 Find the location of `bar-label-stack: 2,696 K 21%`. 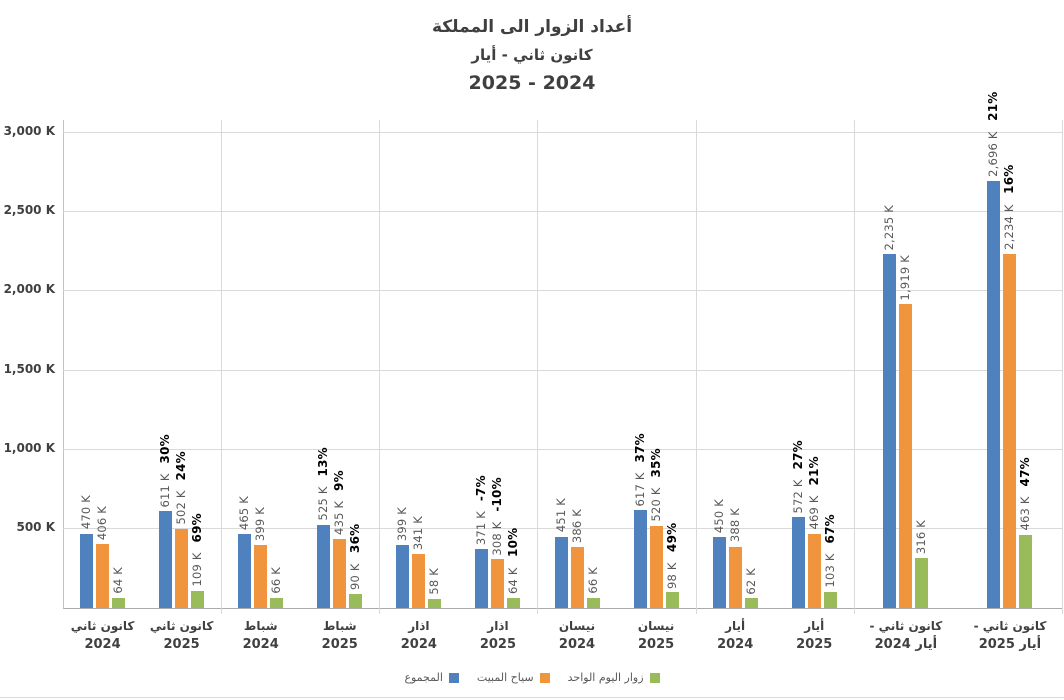

bar-label-stack: 2,696 K 21% is located at coordinates (993, 134).